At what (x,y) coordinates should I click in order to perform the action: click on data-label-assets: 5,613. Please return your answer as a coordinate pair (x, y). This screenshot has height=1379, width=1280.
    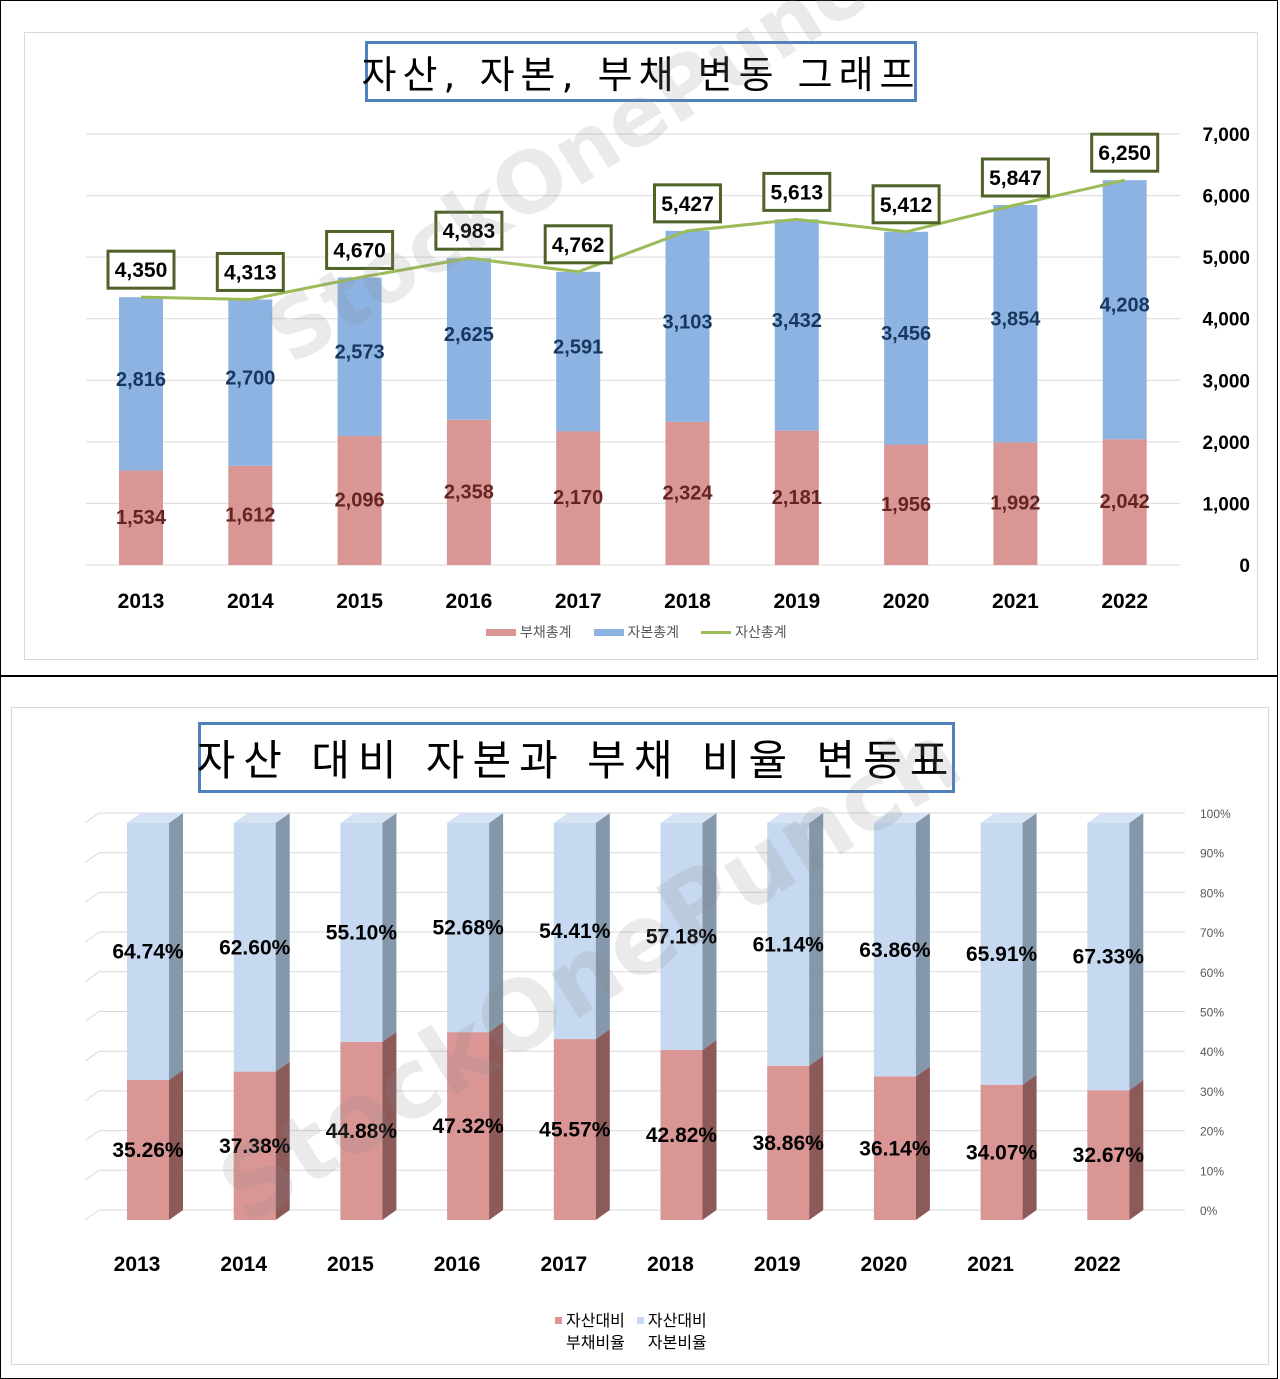
    Looking at the image, I should click on (797, 192).